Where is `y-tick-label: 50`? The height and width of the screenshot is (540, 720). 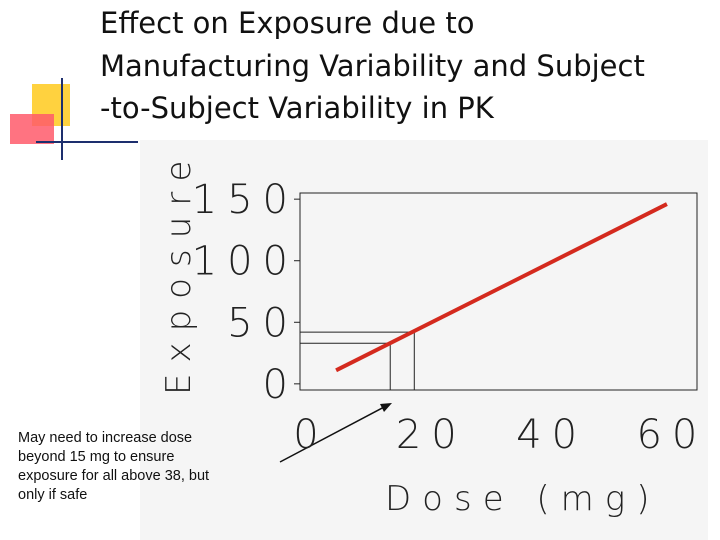 y-tick-label: 50 is located at coordinates (262, 323).